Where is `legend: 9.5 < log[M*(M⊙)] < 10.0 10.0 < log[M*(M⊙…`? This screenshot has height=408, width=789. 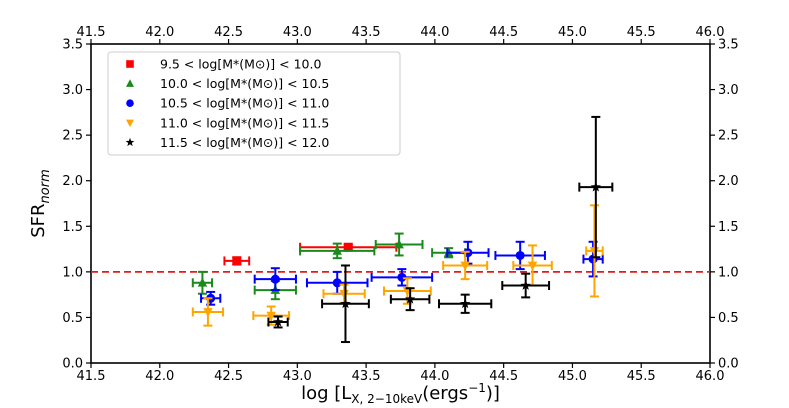 legend: 9.5 < log[M*(M⊙)] < 10.0 10.0 < log[M*(M⊙… is located at coordinates (254, 103).